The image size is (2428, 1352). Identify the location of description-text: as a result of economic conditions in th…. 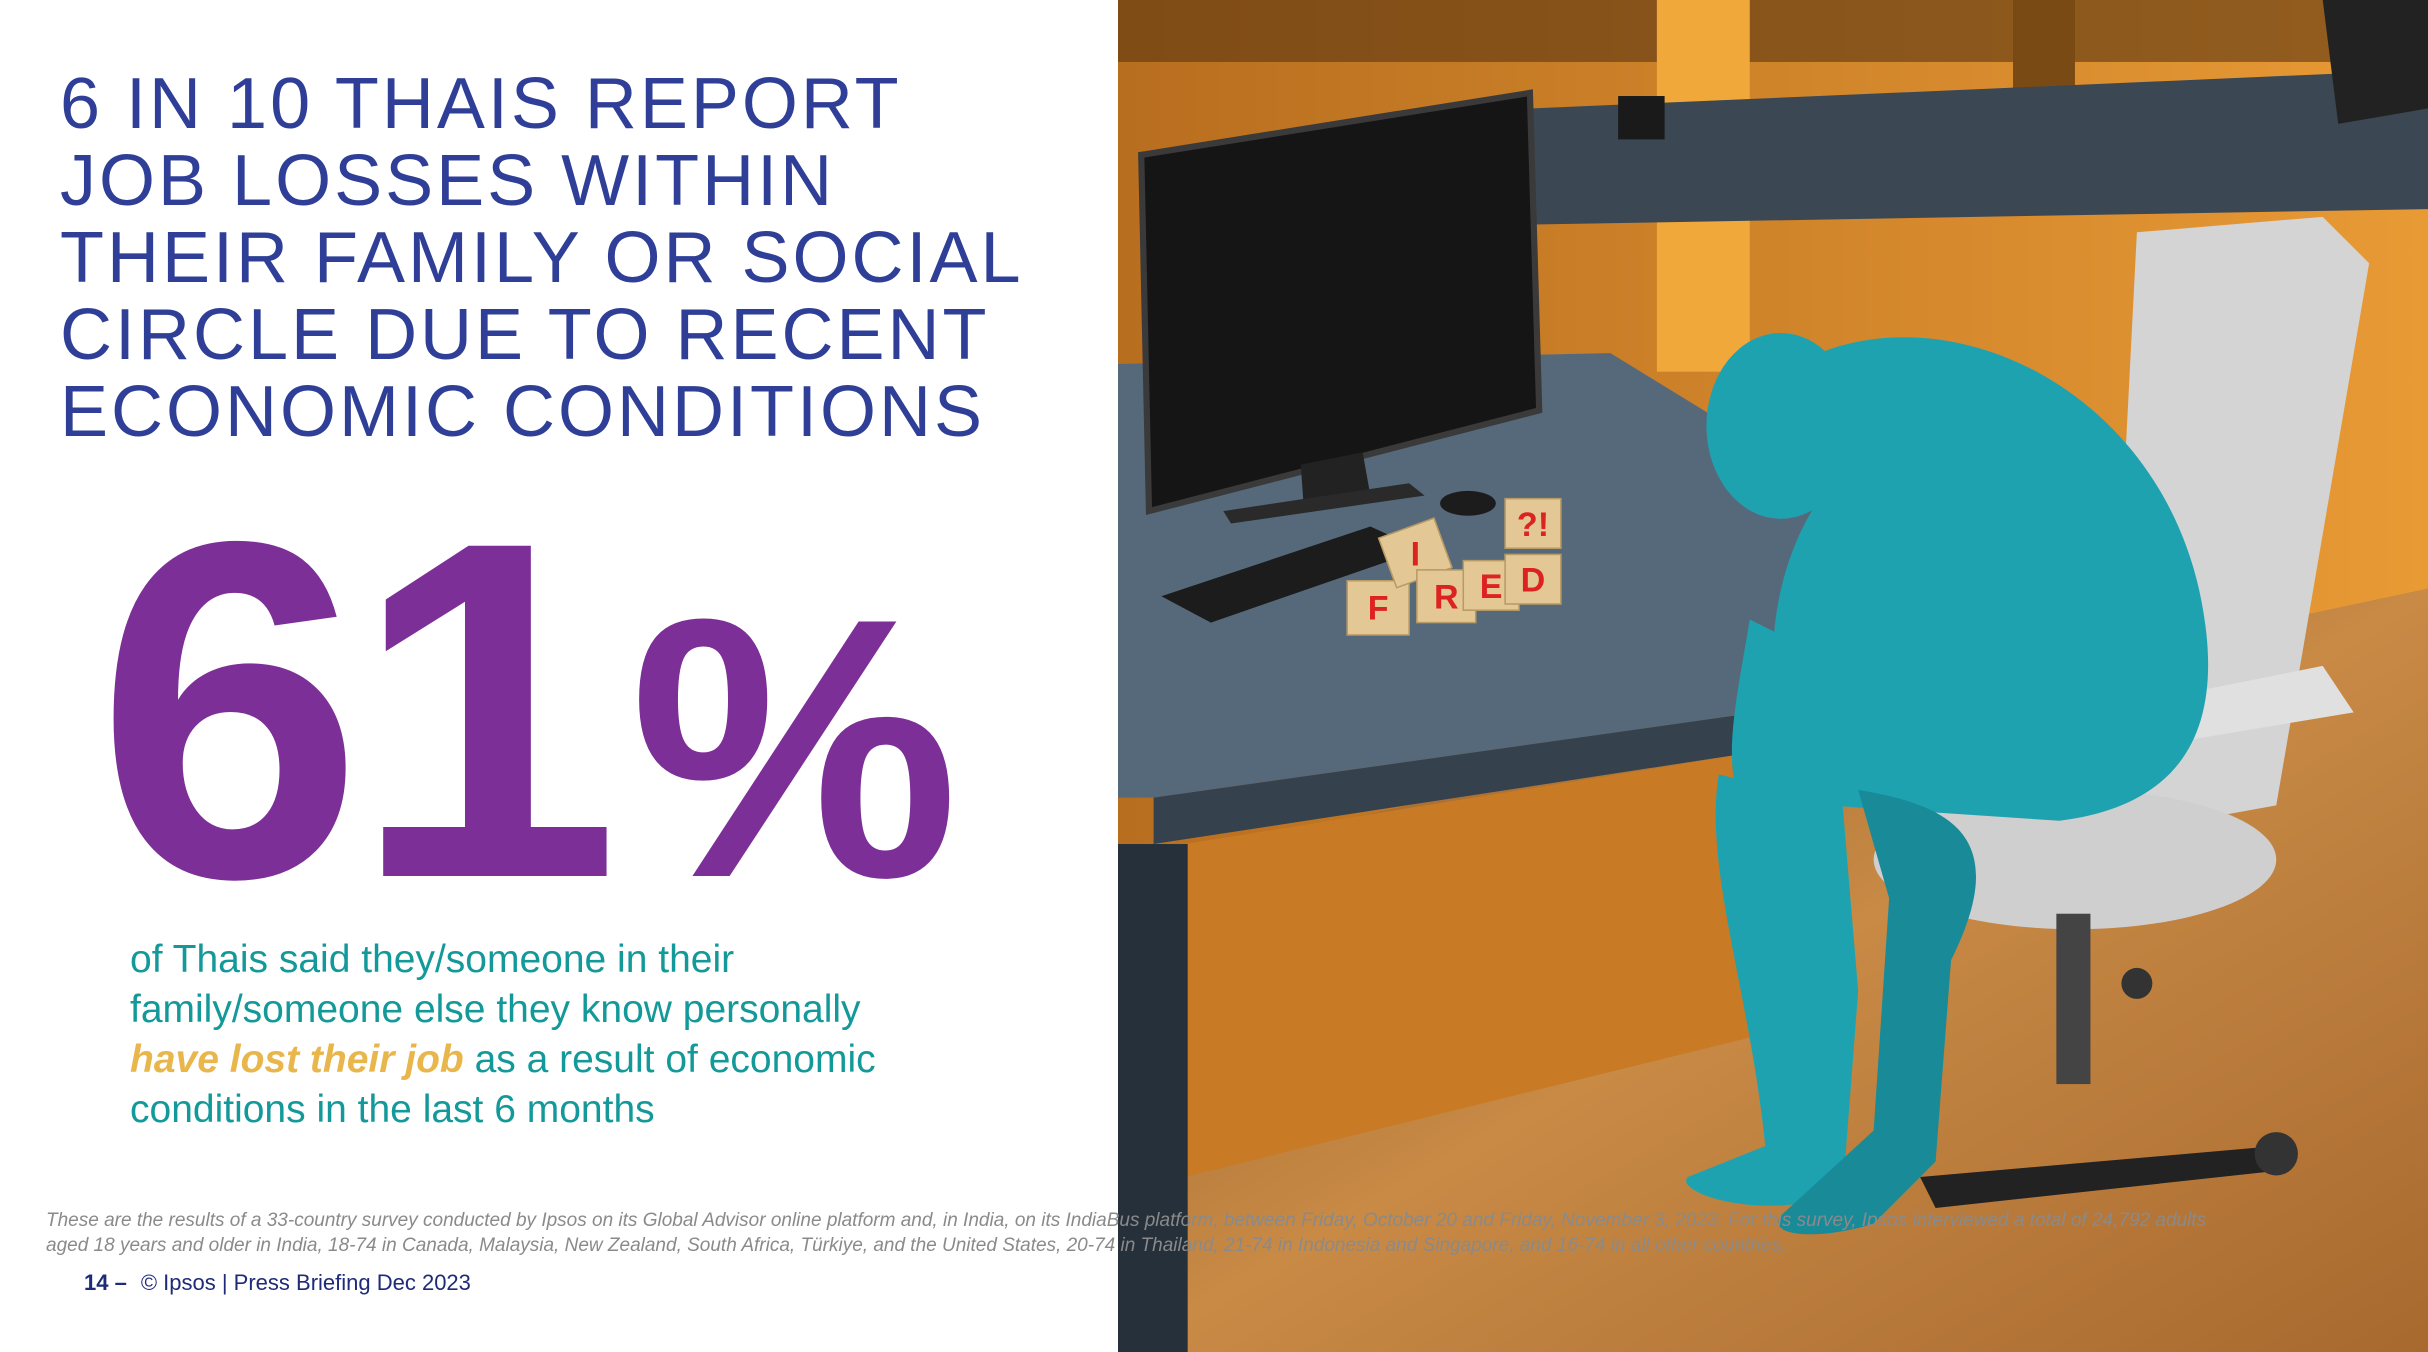
(503, 1084).